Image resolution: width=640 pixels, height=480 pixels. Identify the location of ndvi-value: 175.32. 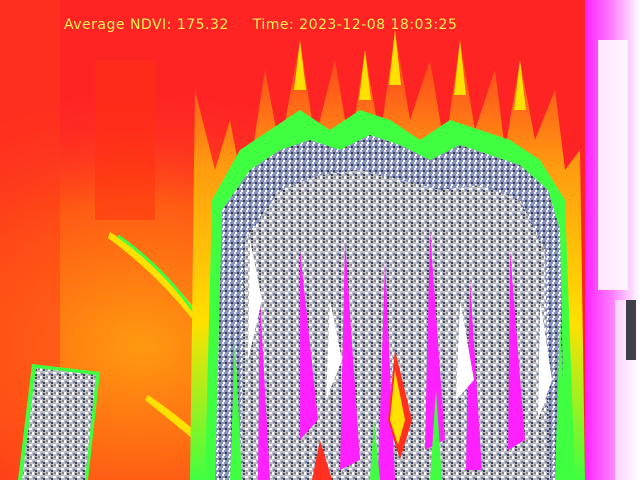
(202, 25).